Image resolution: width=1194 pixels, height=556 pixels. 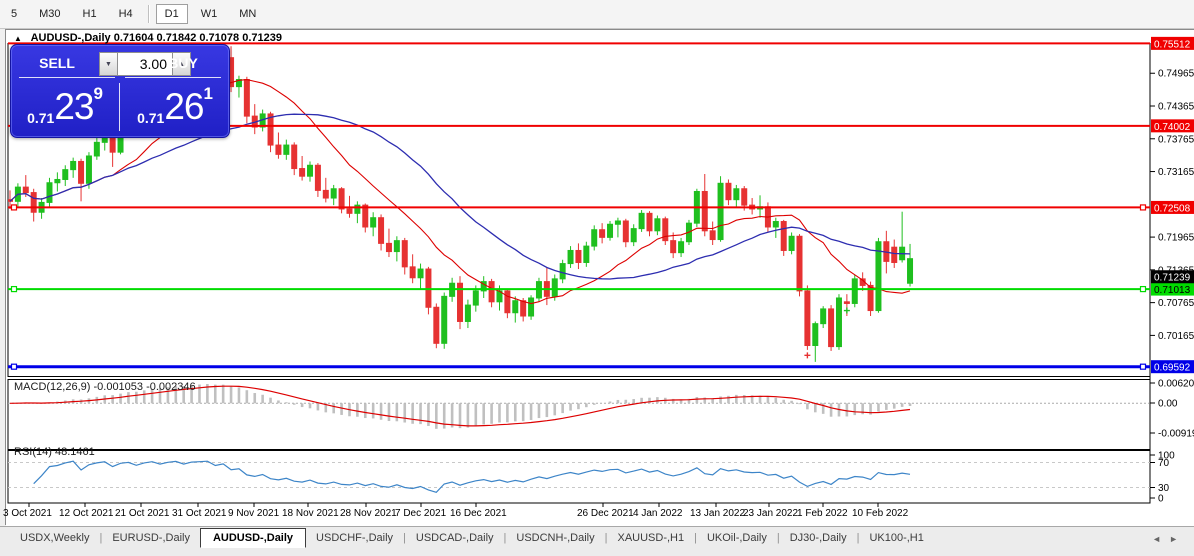 I want to click on ohlc-high: 0.71842, so click(x=176, y=38).